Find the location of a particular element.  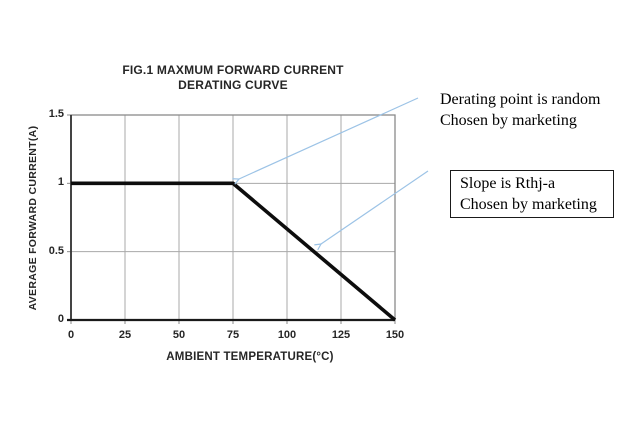

x-tick-label: 25 is located at coordinates (125, 335).